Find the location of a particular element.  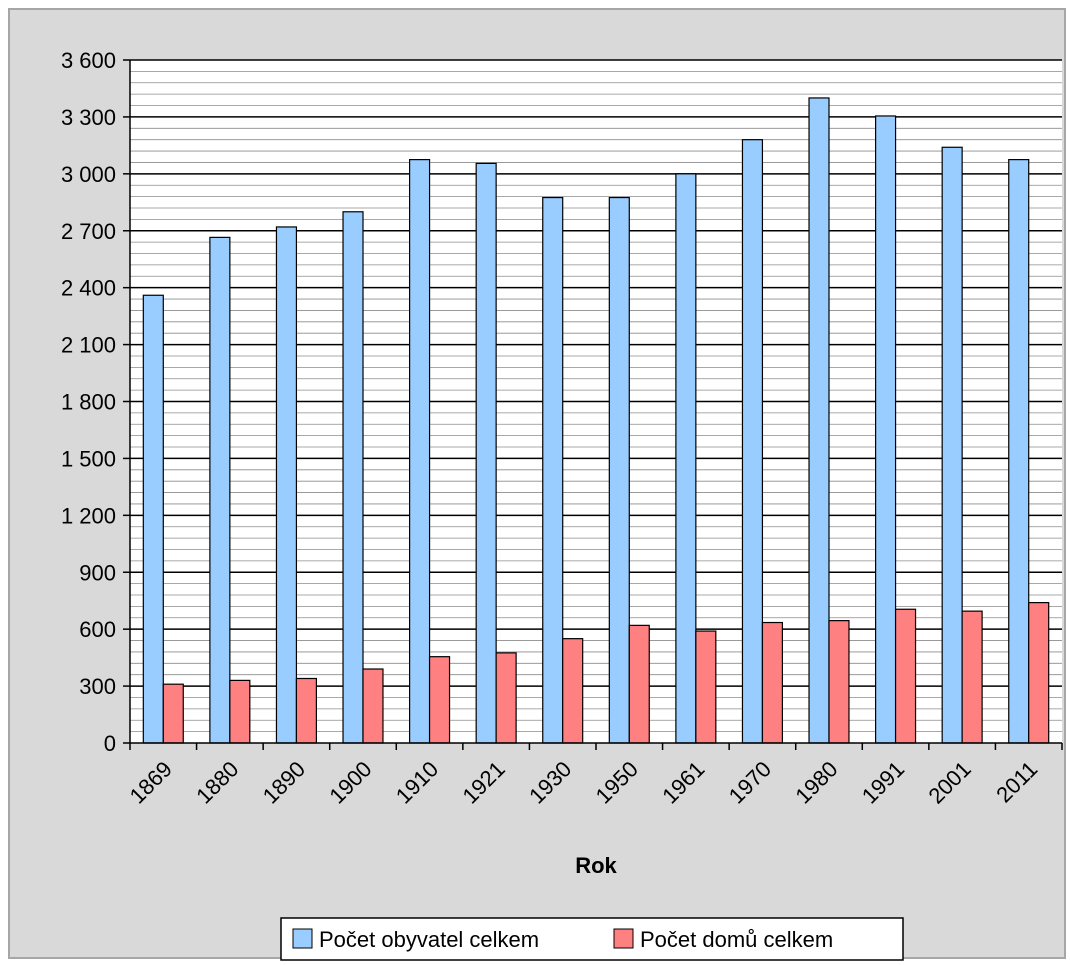

y-tick-label: 900 is located at coordinates (97, 572).